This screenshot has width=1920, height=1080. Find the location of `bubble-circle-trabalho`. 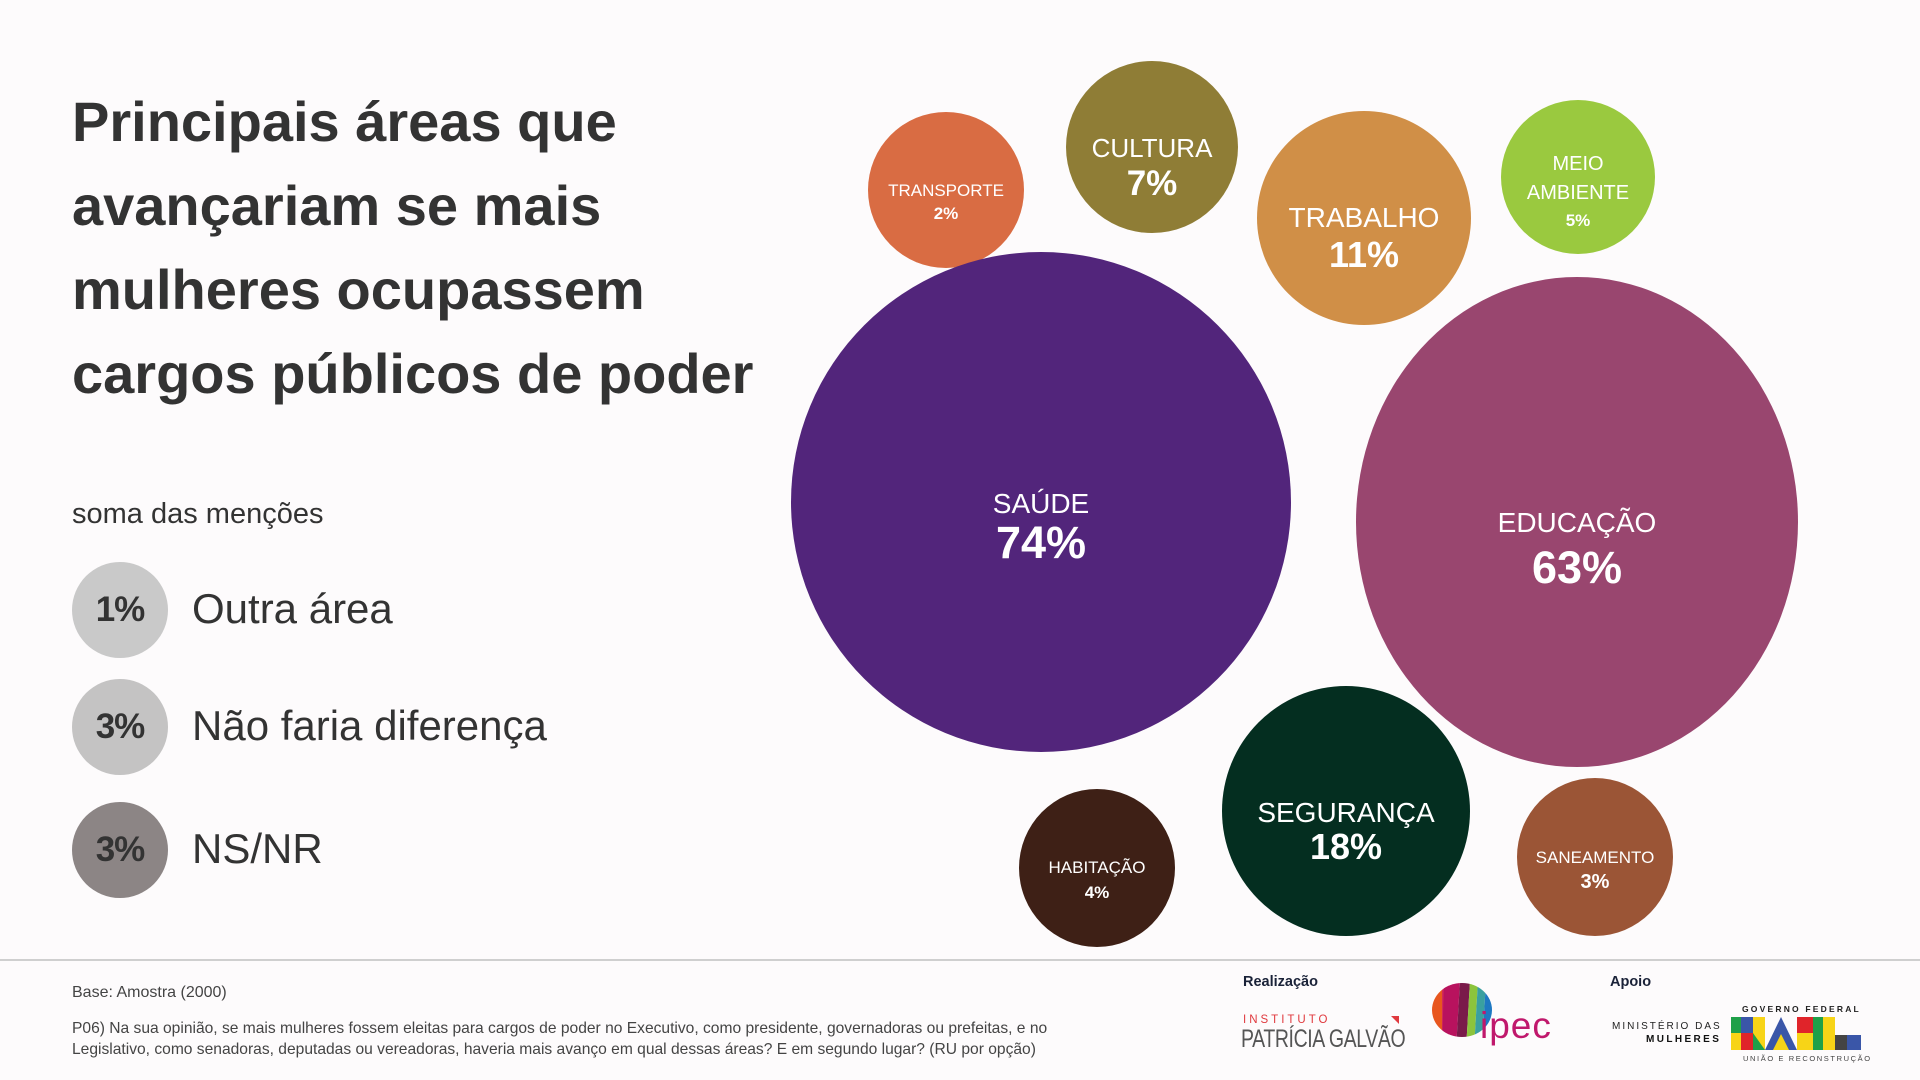

bubble-circle-trabalho is located at coordinates (1364, 218).